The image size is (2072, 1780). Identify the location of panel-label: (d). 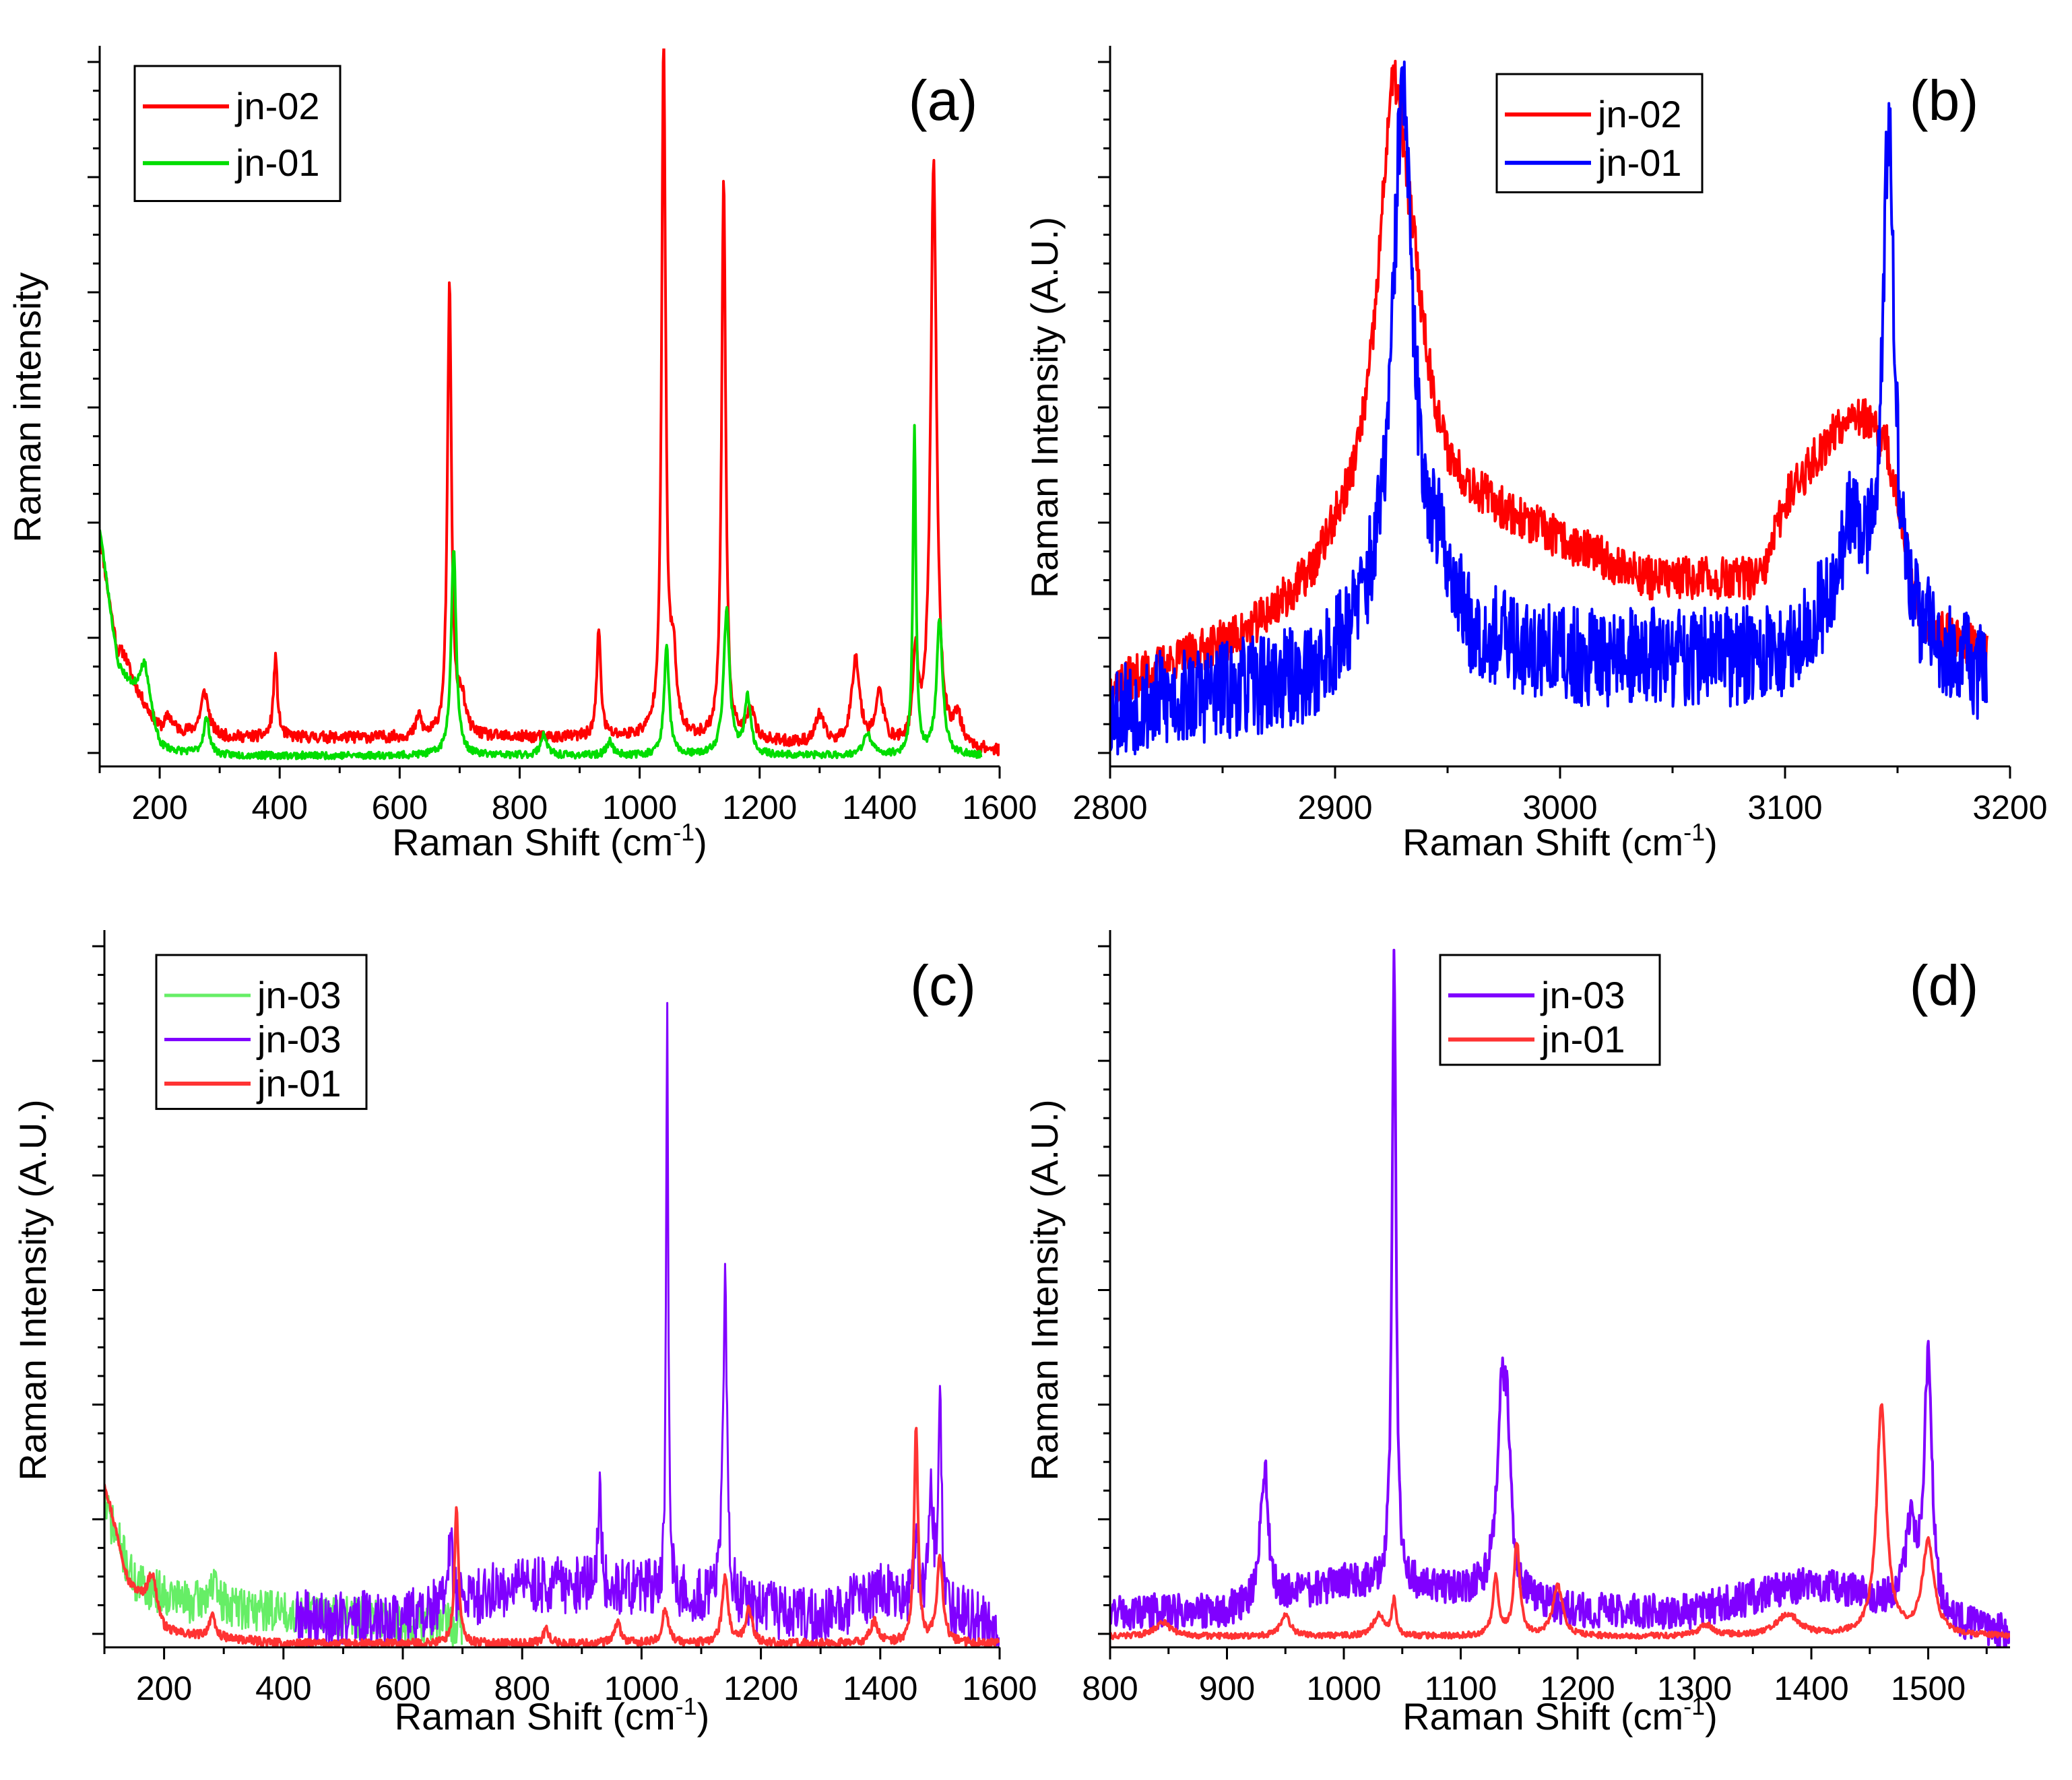
(1944, 985).